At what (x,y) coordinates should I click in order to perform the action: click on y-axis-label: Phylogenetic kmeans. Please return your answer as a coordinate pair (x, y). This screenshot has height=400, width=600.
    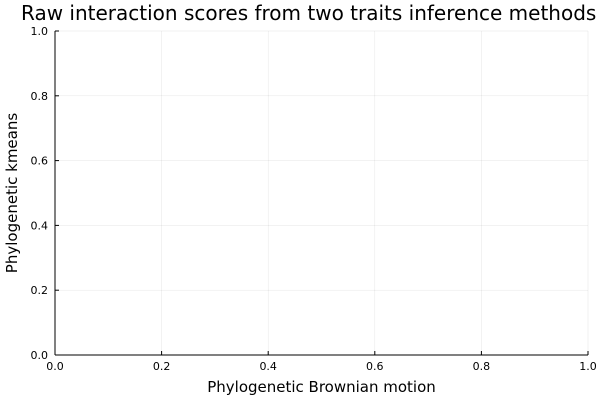
    Looking at the image, I should click on (12, 193).